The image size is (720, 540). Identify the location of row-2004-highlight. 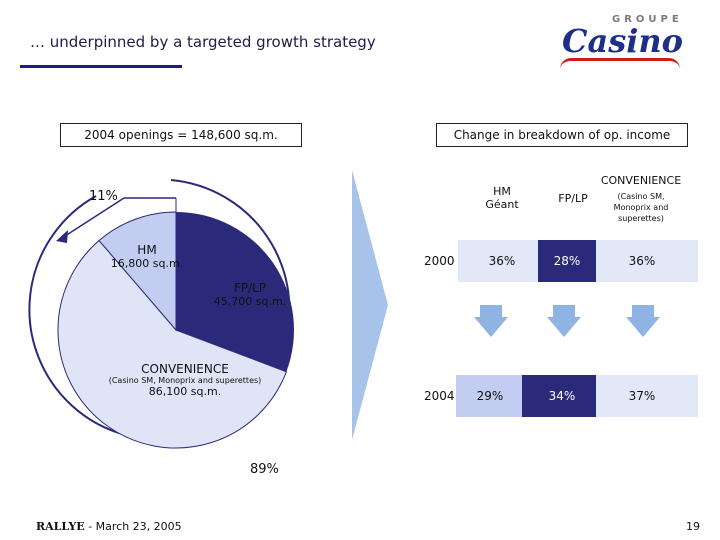
(559, 396).